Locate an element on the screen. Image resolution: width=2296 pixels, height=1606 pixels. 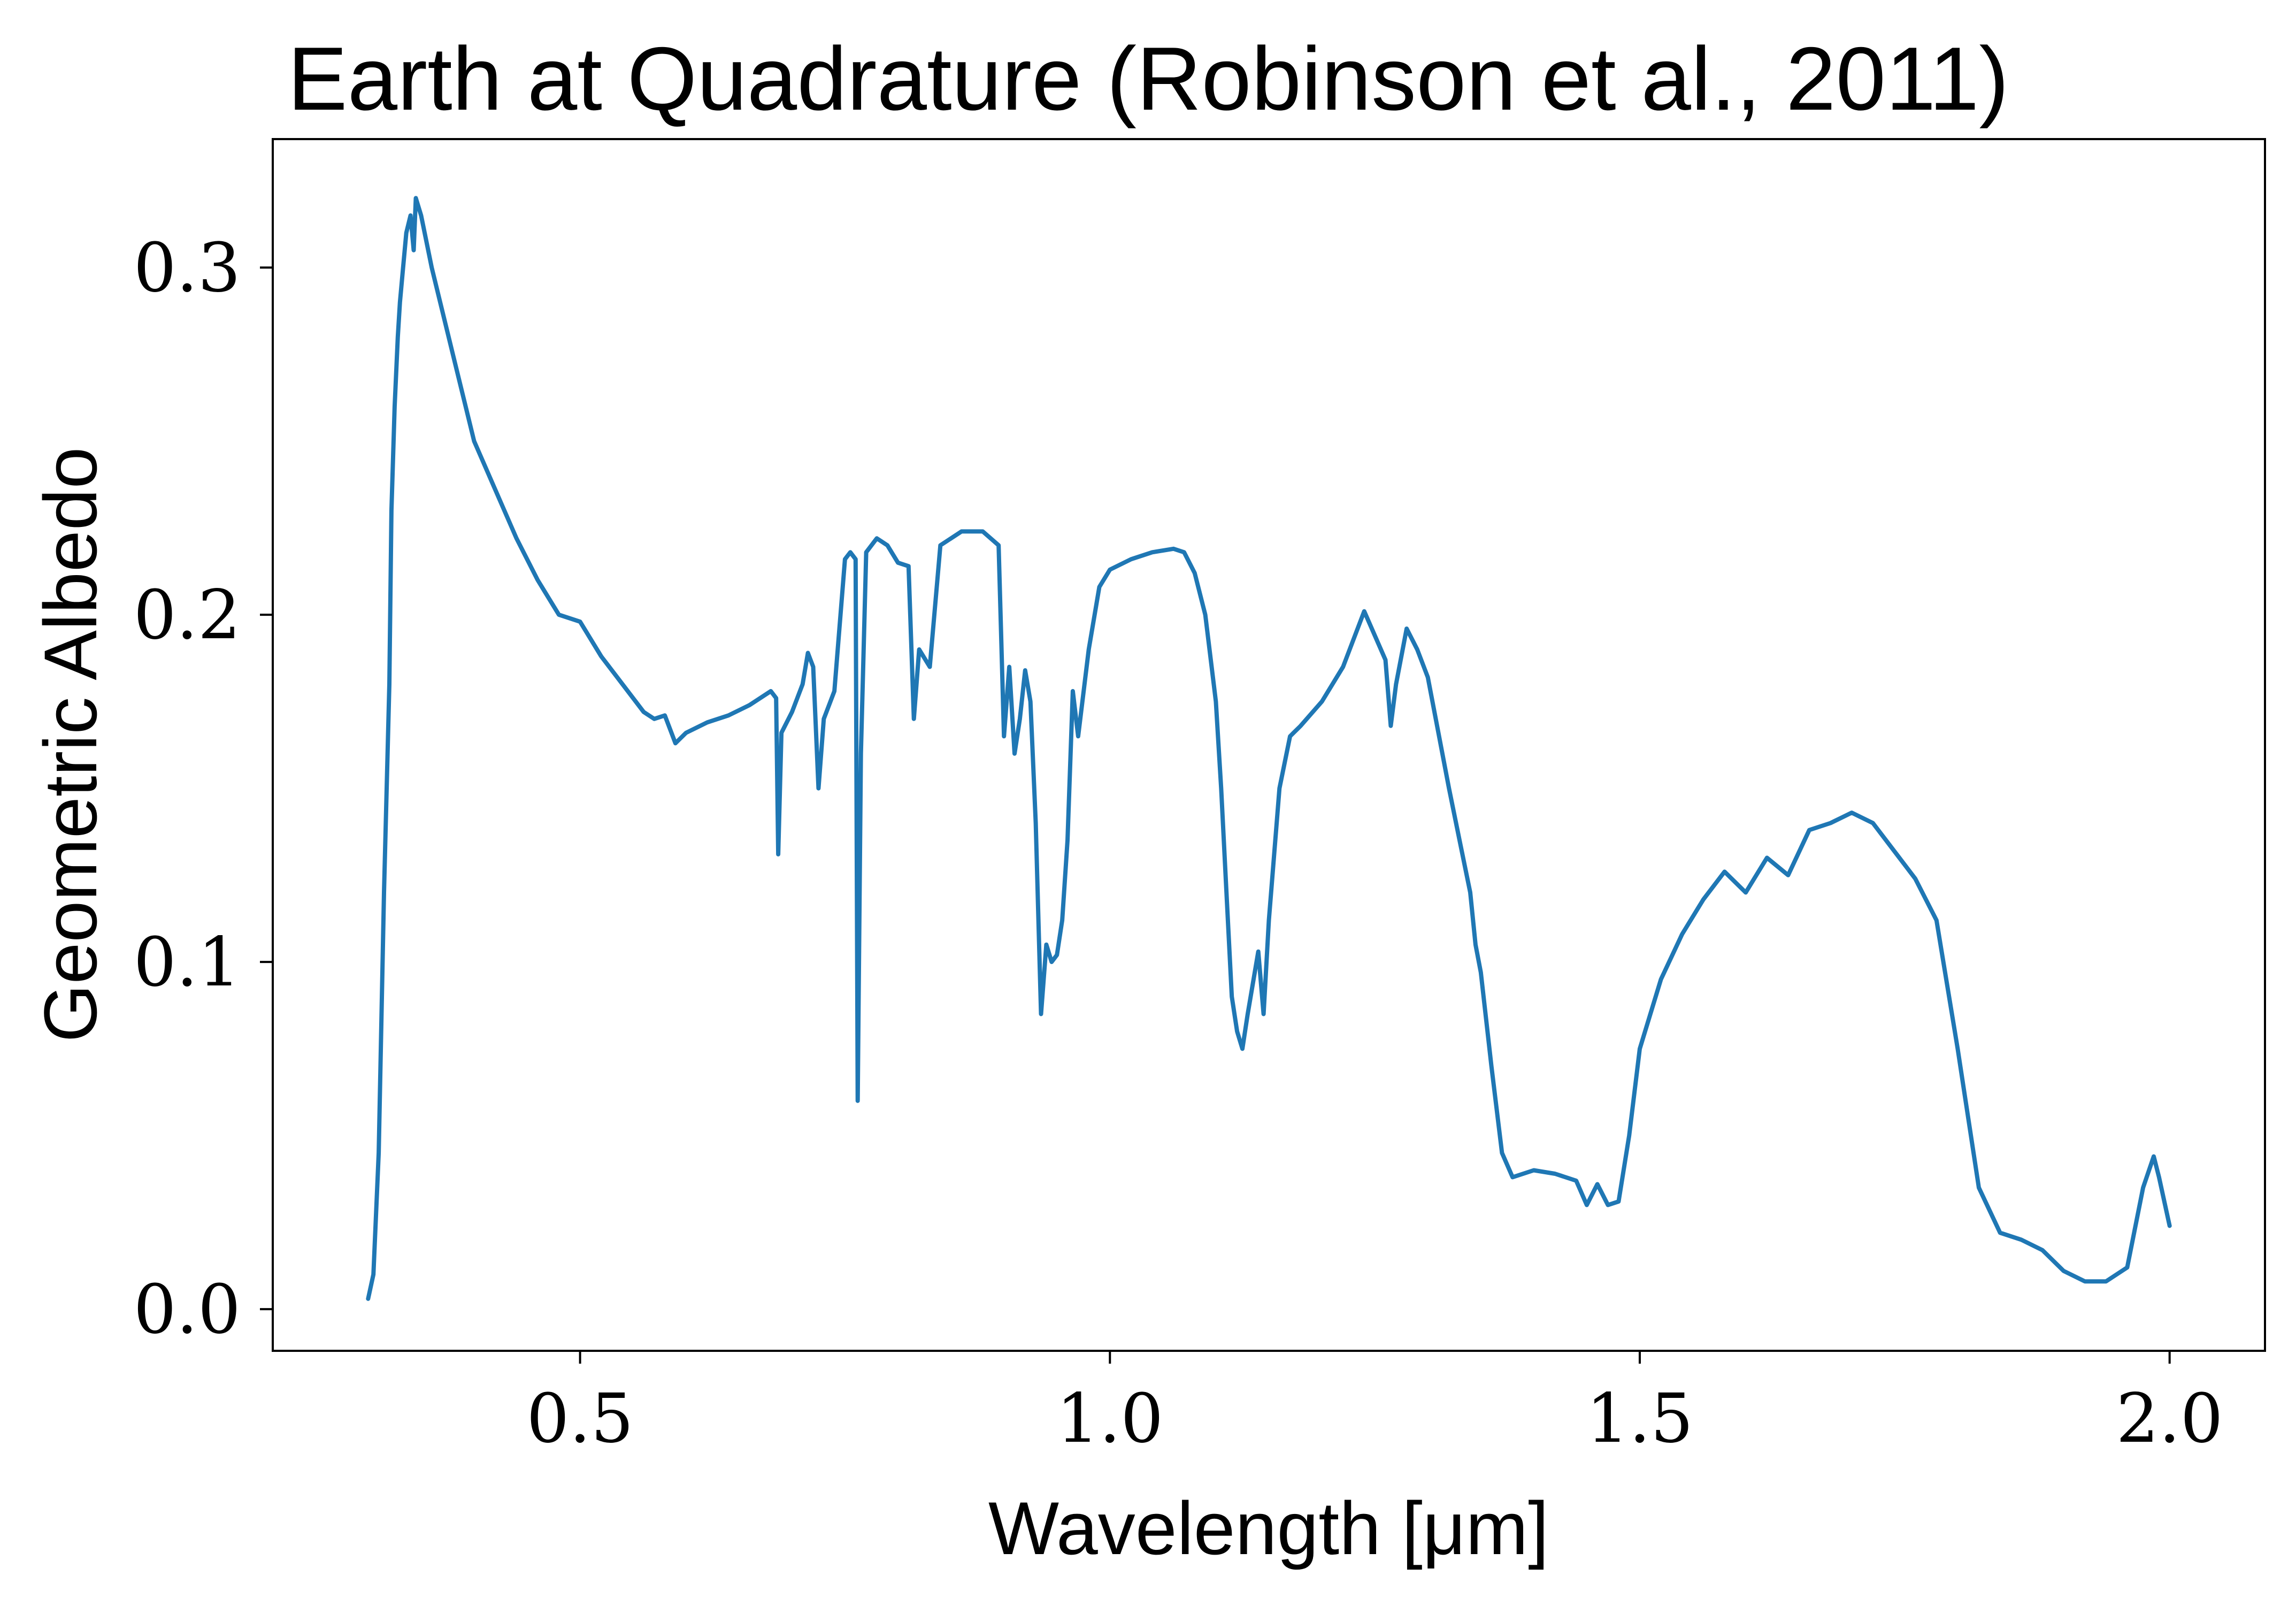
y-tick-label: 0.3 is located at coordinates (187, 267).